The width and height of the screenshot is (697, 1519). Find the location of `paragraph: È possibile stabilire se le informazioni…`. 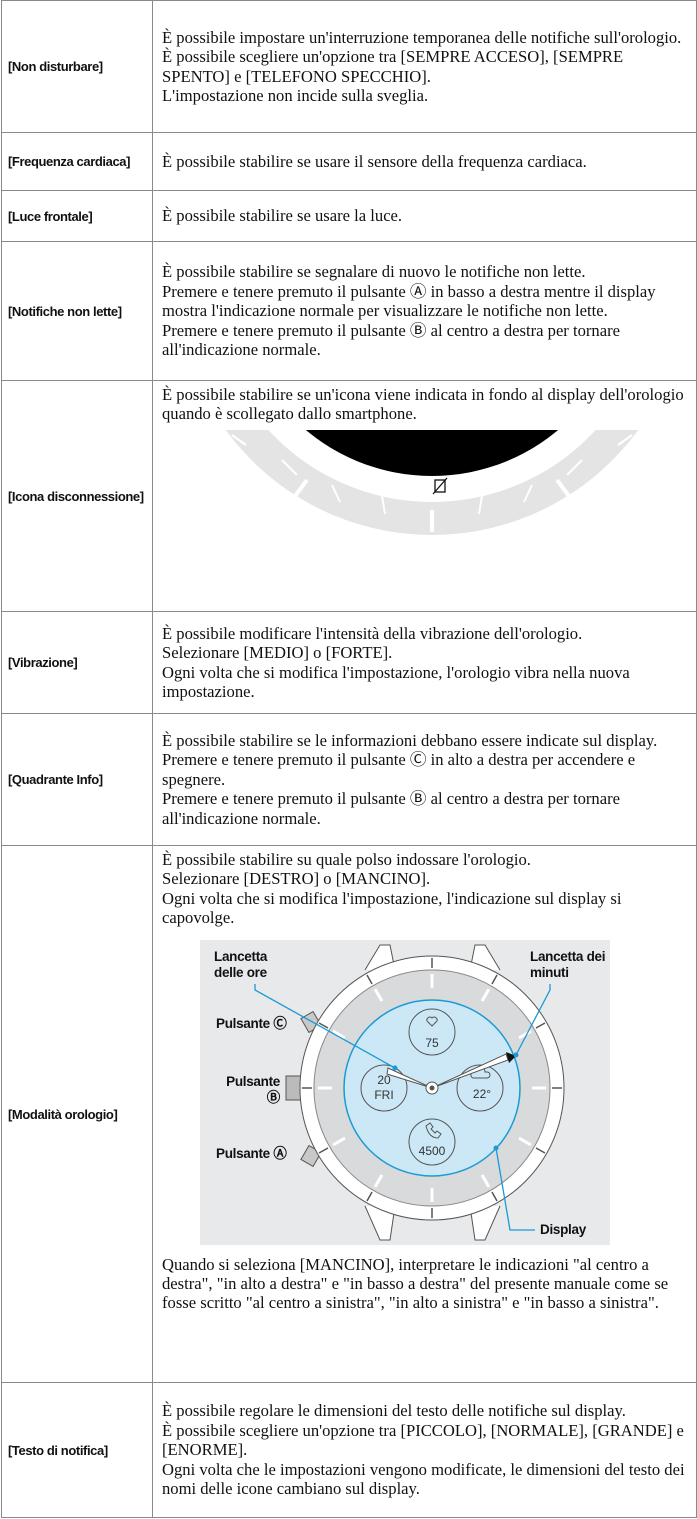

paragraph: È possibile stabilire se le informazioni… is located at coordinates (410, 740).